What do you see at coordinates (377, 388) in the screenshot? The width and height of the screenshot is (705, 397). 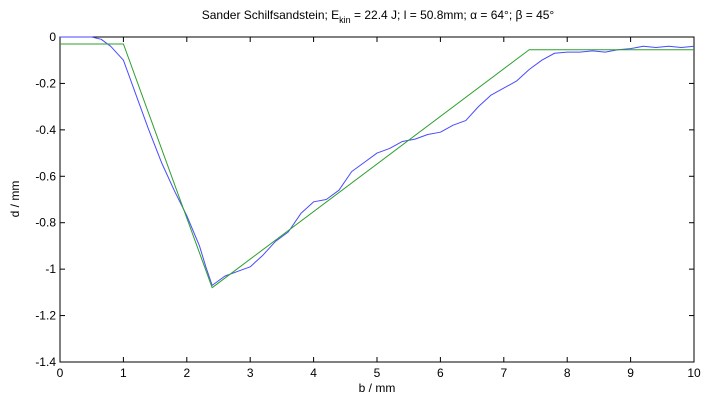 I see `x-axis-label: b / mm` at bounding box center [377, 388].